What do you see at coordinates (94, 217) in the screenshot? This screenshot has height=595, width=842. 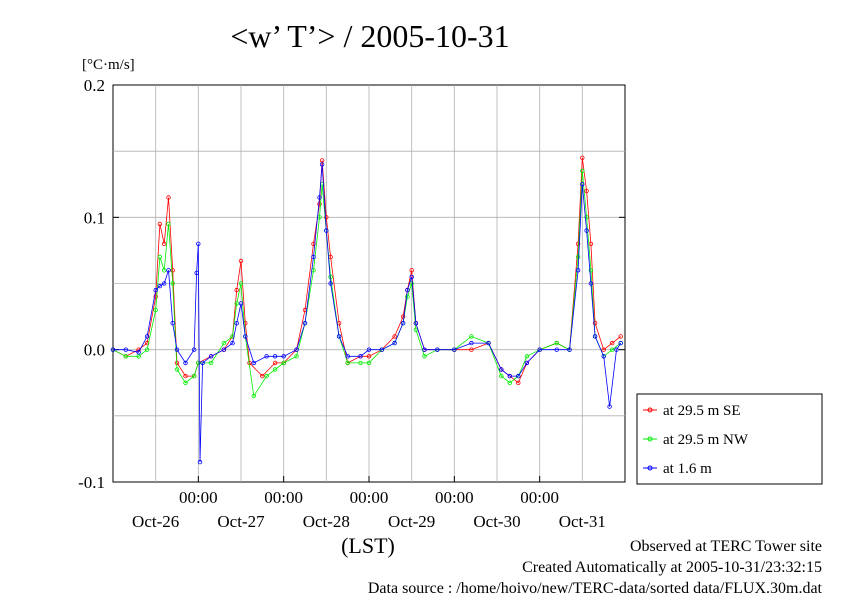 I see `y-tick-label: 0.1` at bounding box center [94, 217].